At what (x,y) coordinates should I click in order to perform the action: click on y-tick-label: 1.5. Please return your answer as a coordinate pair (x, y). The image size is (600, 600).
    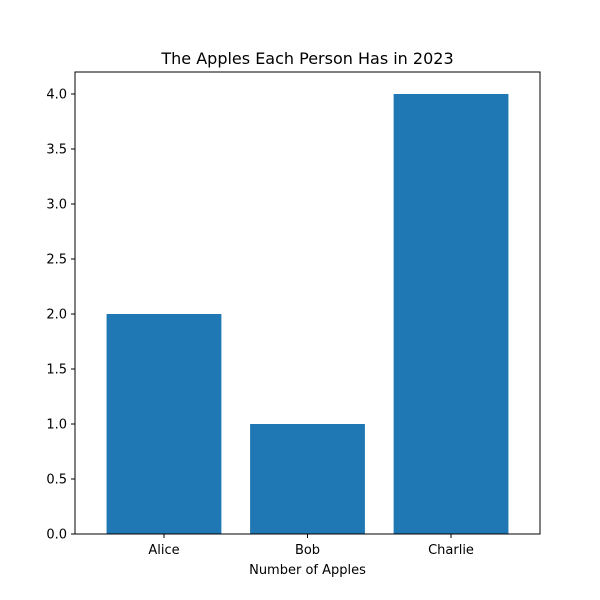
    Looking at the image, I should click on (56, 370).